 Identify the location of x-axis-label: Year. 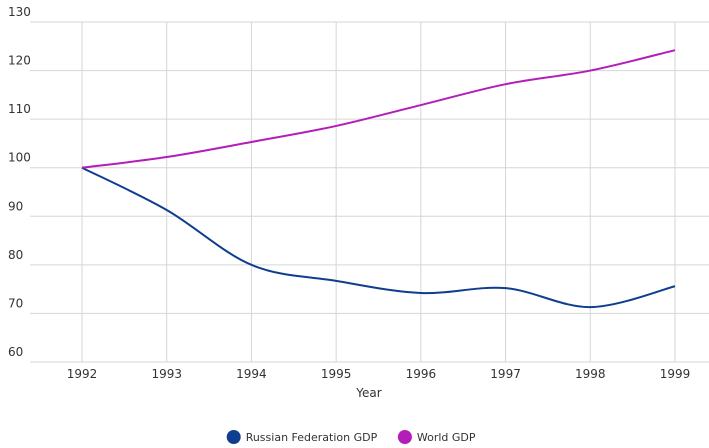
(368, 393).